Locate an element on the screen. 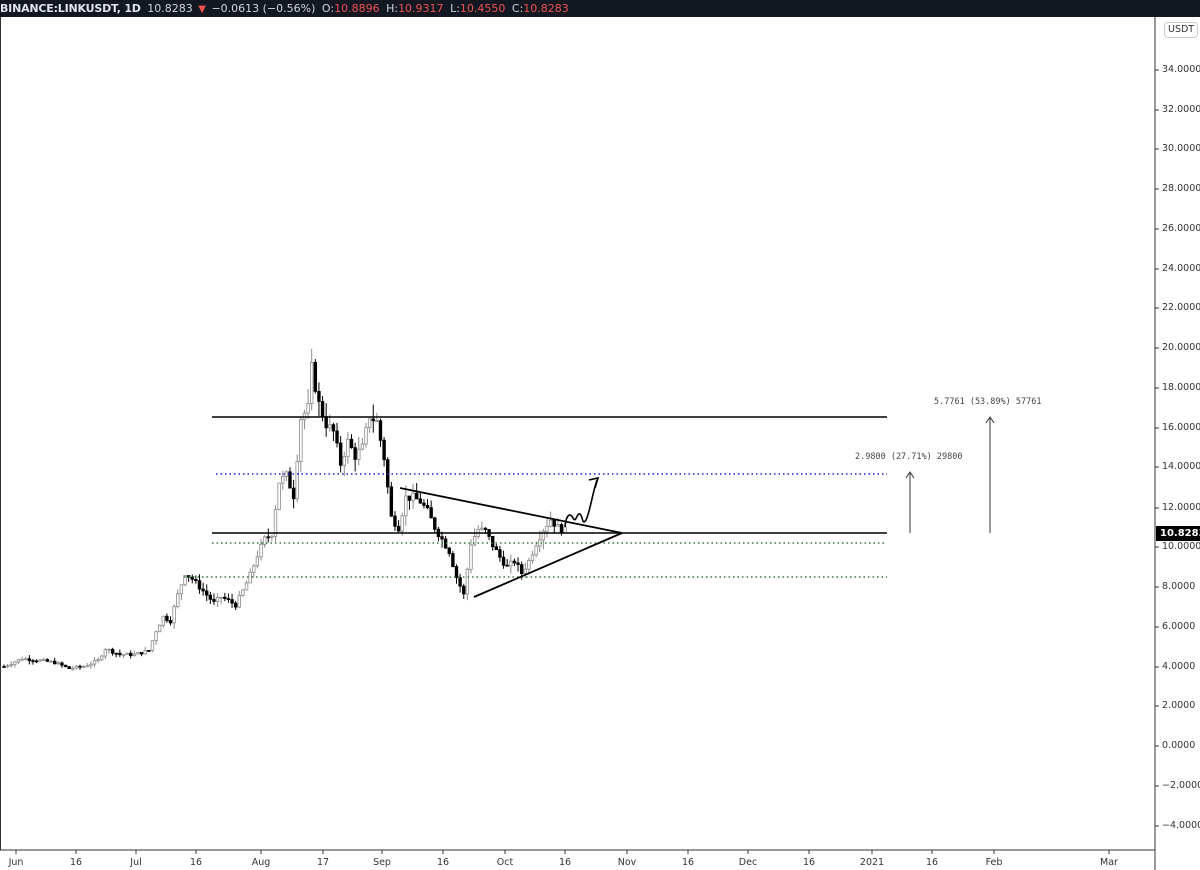  high-value: 10.9317 is located at coordinates (421, 8).